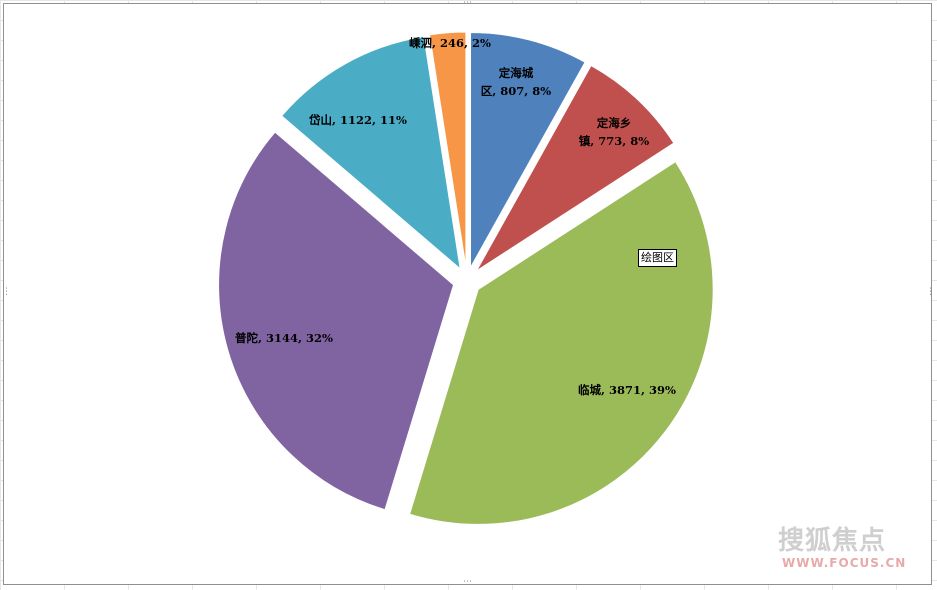  What do you see at coordinates (614, 141) in the screenshot?
I see `data-label-line: 镇, 773, 8%` at bounding box center [614, 141].